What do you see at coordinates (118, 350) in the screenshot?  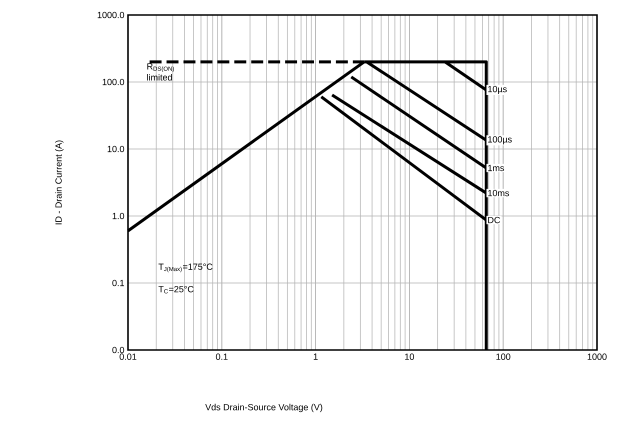 I see `y-tick-label: 0.0` at bounding box center [118, 350].